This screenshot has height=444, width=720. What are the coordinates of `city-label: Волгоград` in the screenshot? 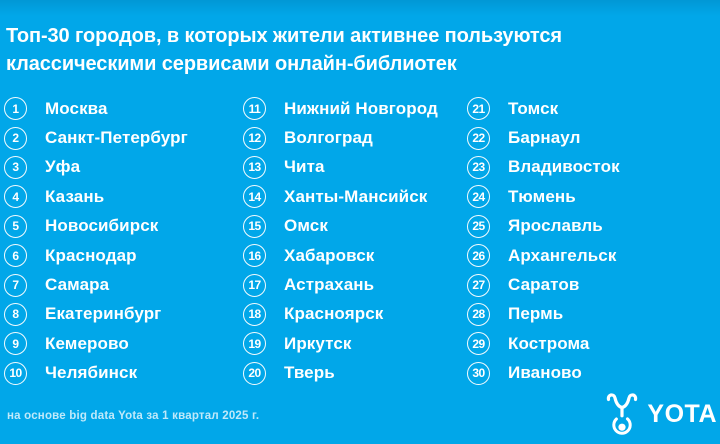 It's located at (328, 138).